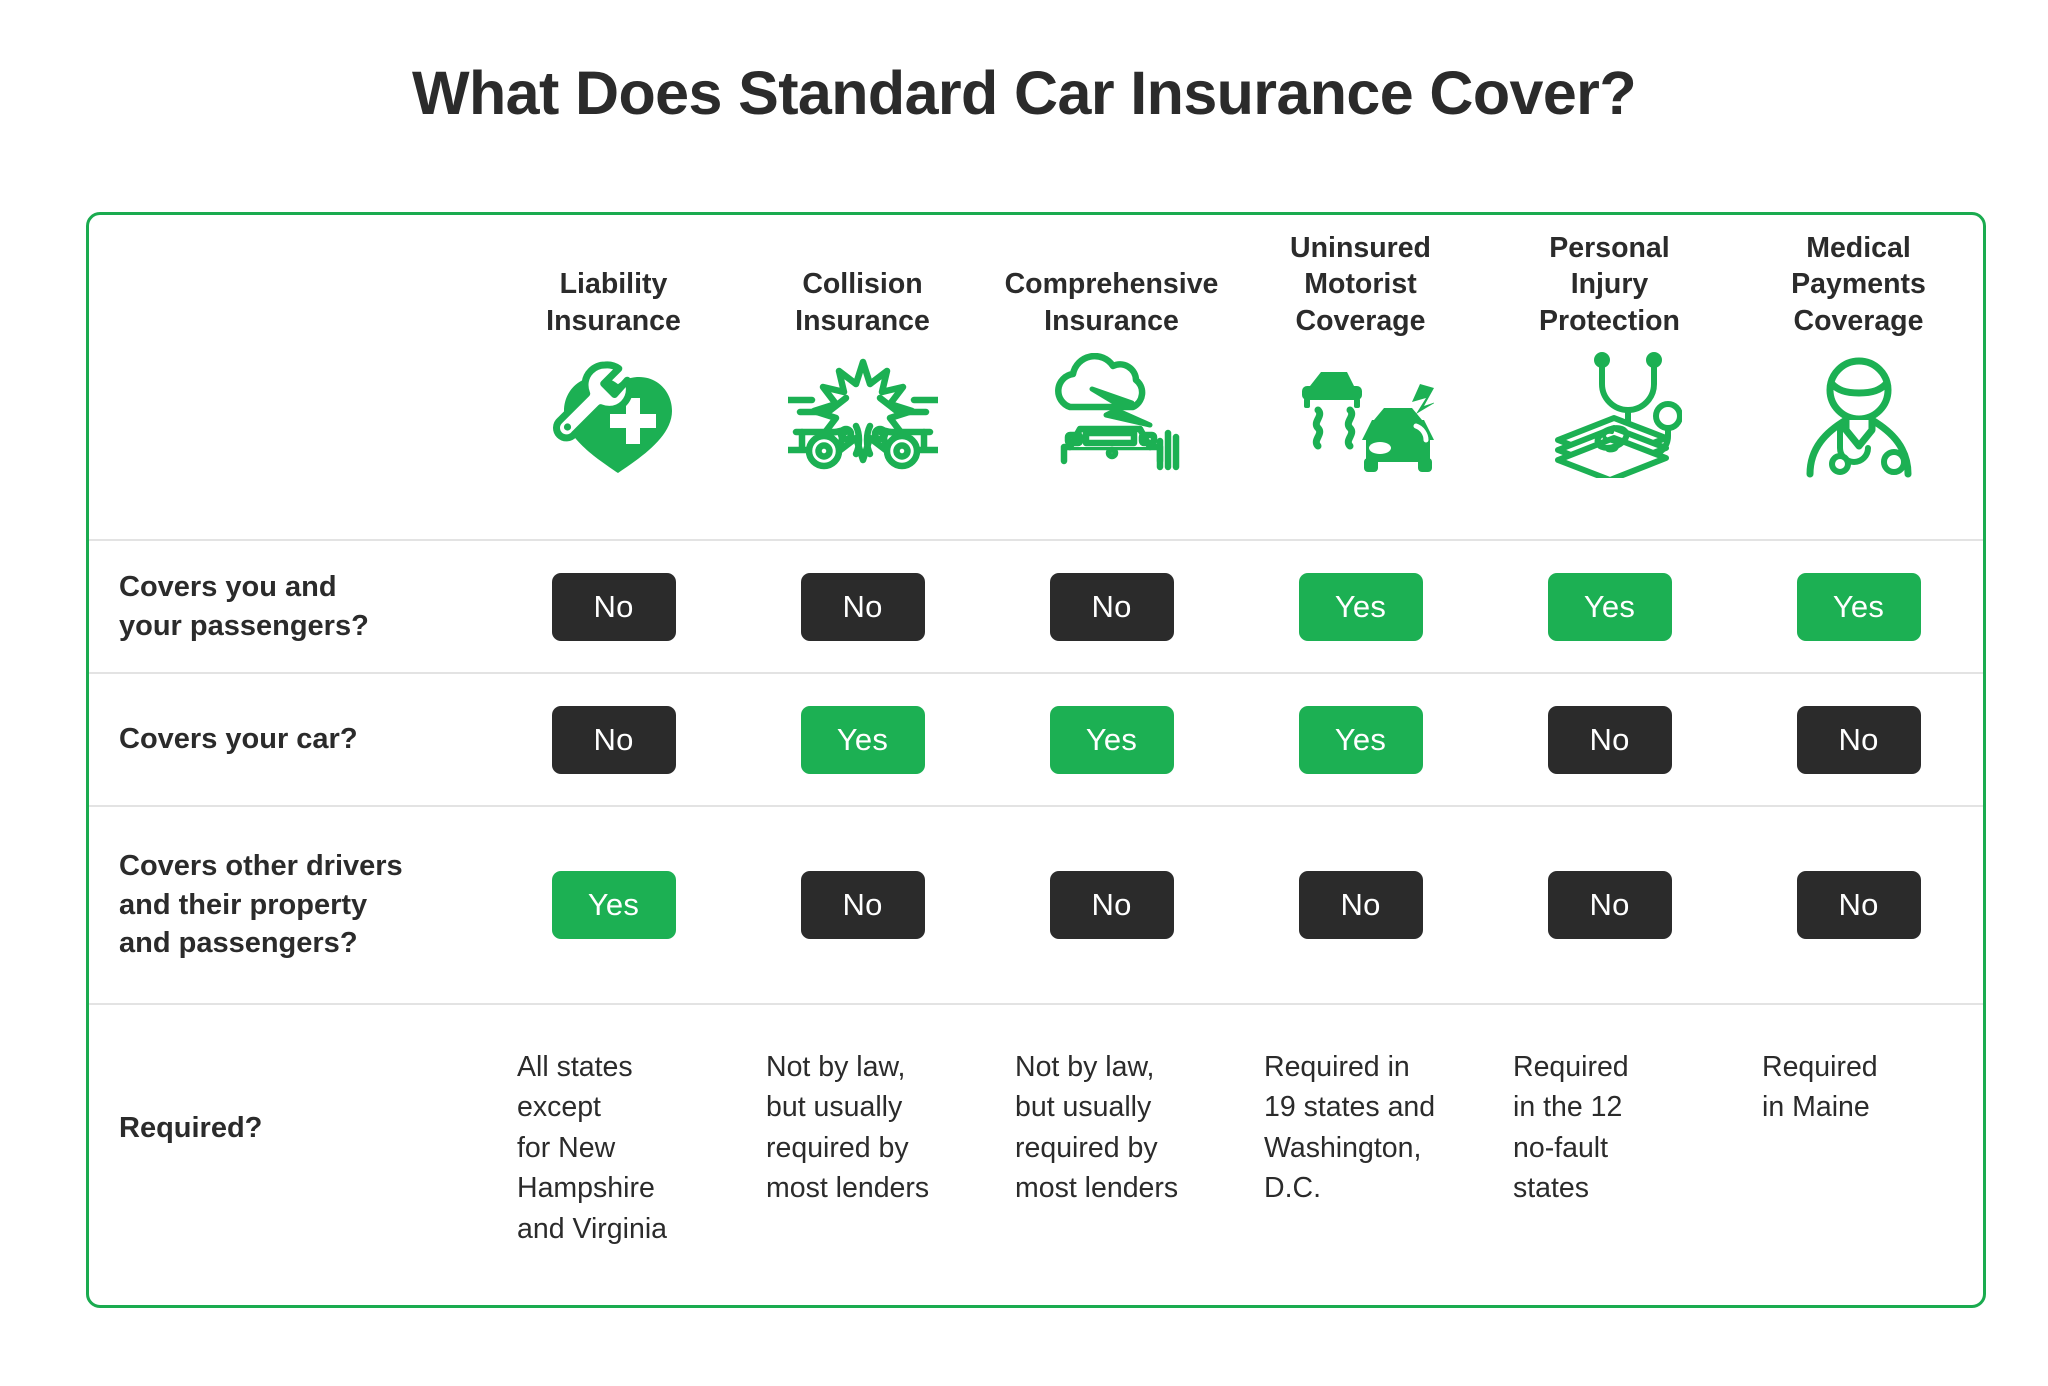  I want to click on cell-medpay: Yes, so click(1858, 606).